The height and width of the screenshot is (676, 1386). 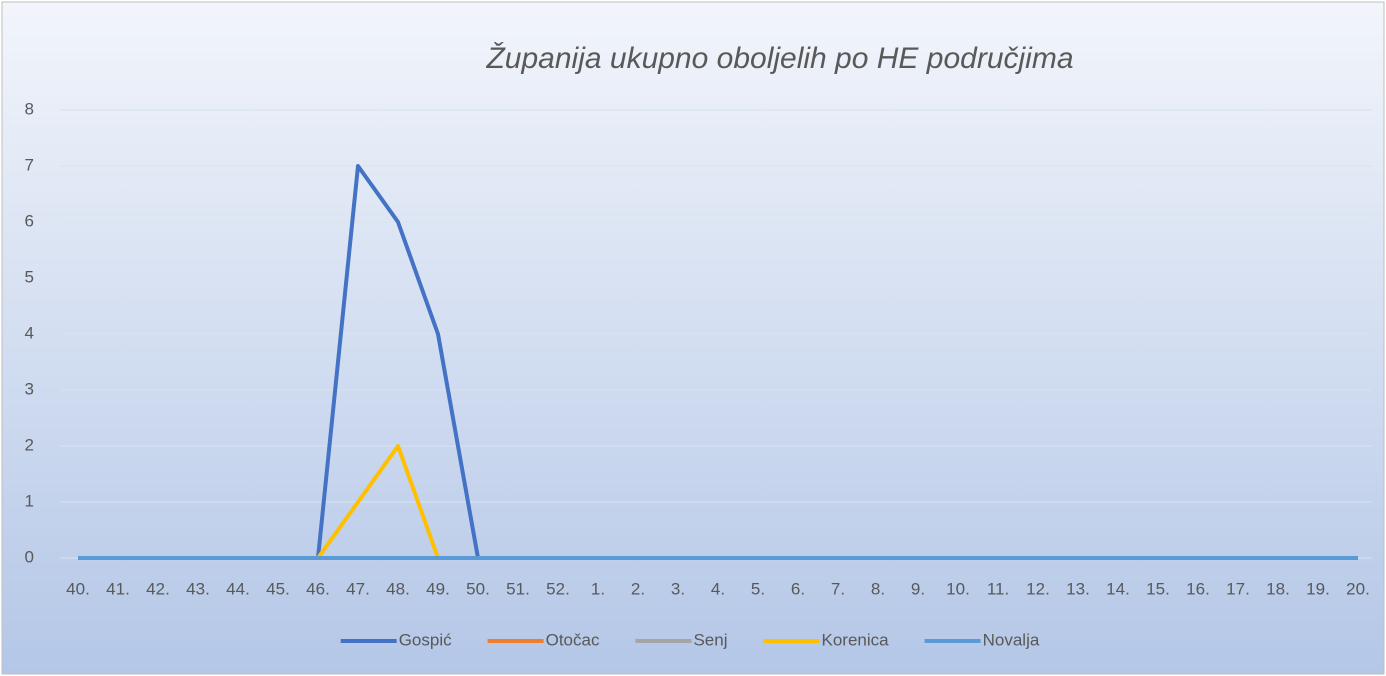 What do you see at coordinates (878, 588) in the screenshot?
I see `x-tick-label: 8.` at bounding box center [878, 588].